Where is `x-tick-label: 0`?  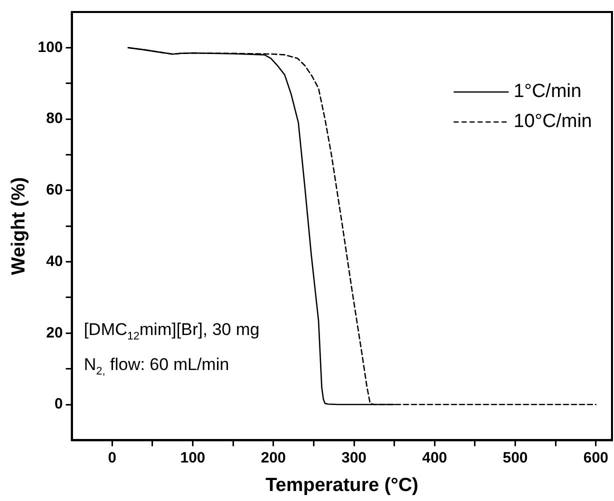
x-tick-label: 0 is located at coordinates (112, 457).